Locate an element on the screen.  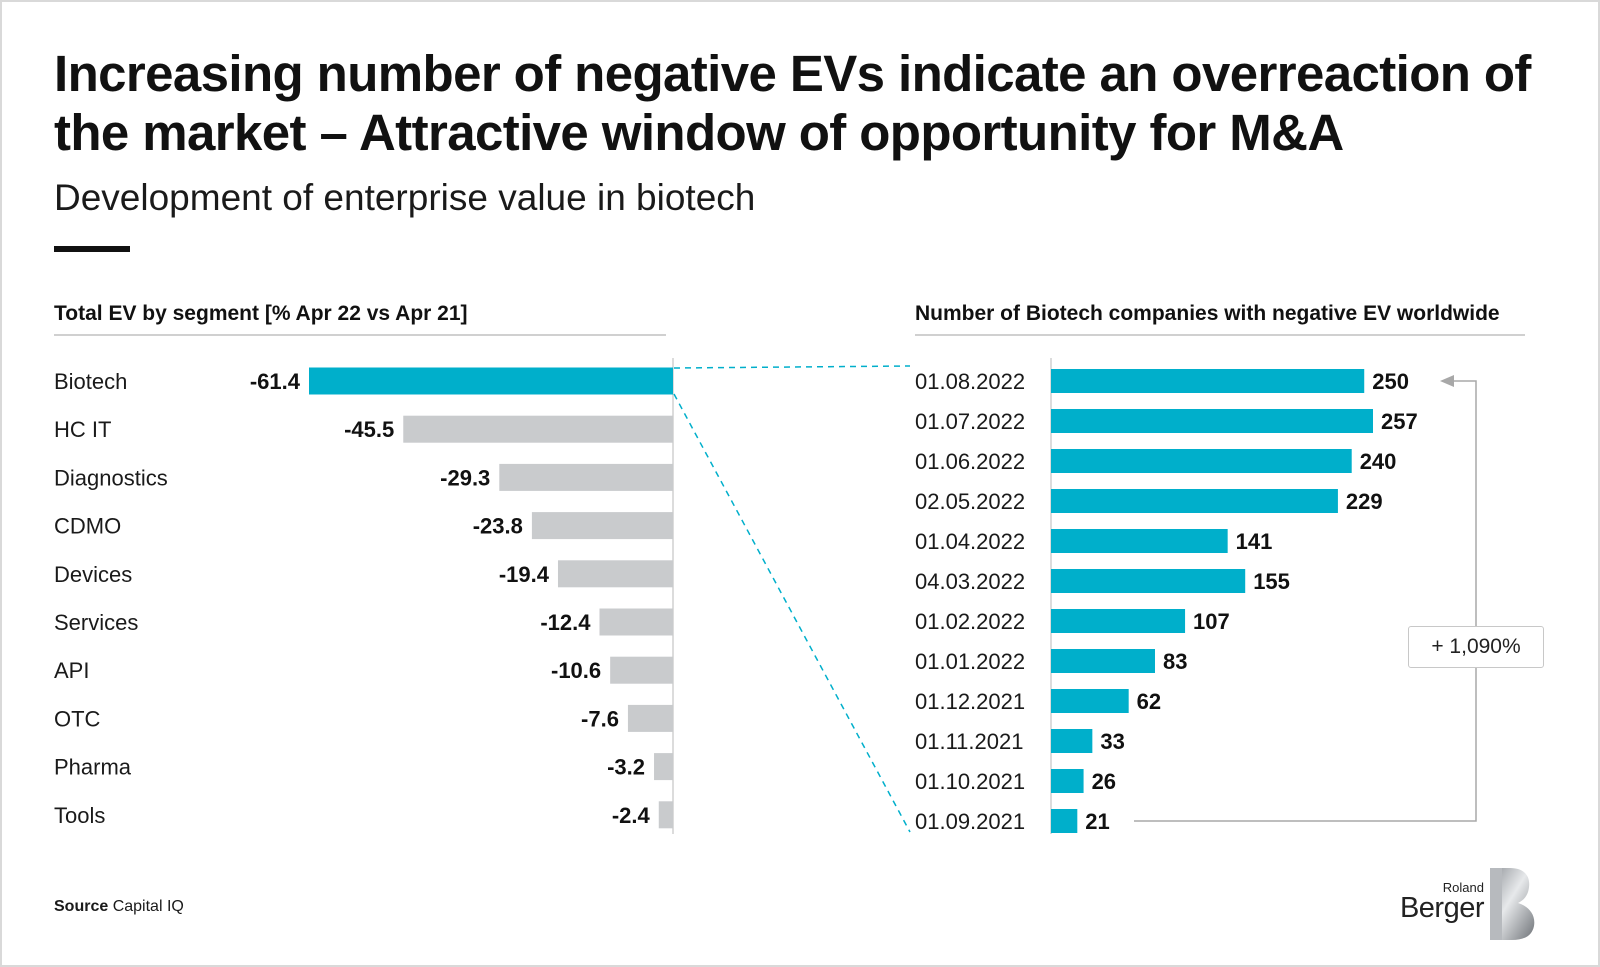
value-label-pharma: -3.2 is located at coordinates (626, 767).